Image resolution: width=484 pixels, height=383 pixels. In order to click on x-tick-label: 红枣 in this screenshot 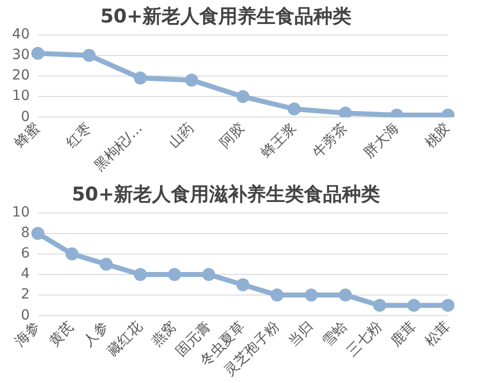, I will do `click(78, 136)`.